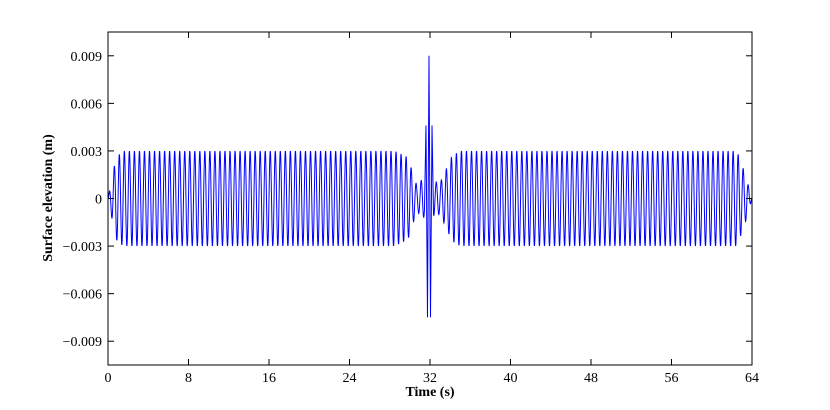  Describe the element at coordinates (82, 295) in the screenshot. I see `y-tick-label: −0.006` at that location.